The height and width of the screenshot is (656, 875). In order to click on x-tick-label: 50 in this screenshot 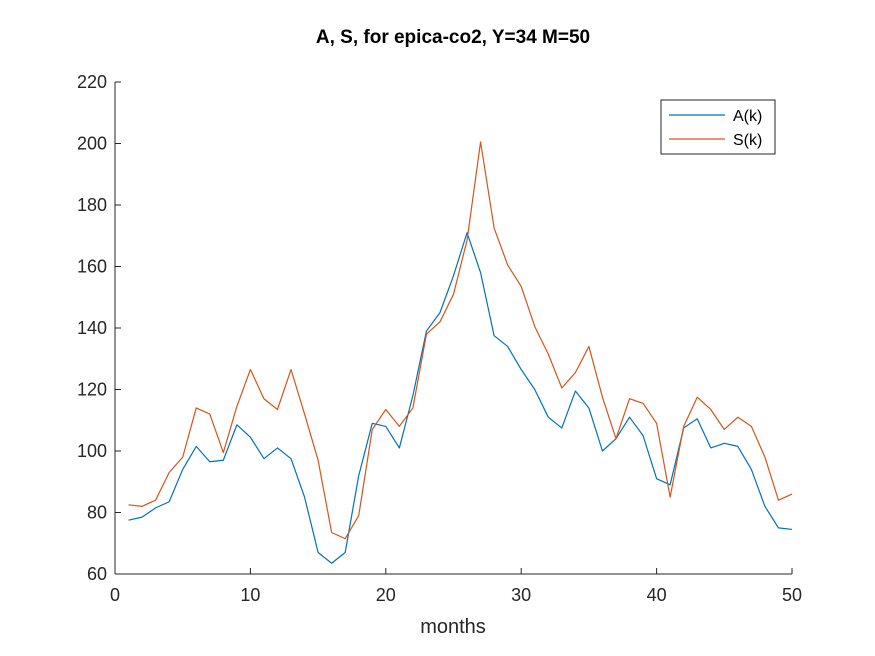, I will do `click(792, 595)`.